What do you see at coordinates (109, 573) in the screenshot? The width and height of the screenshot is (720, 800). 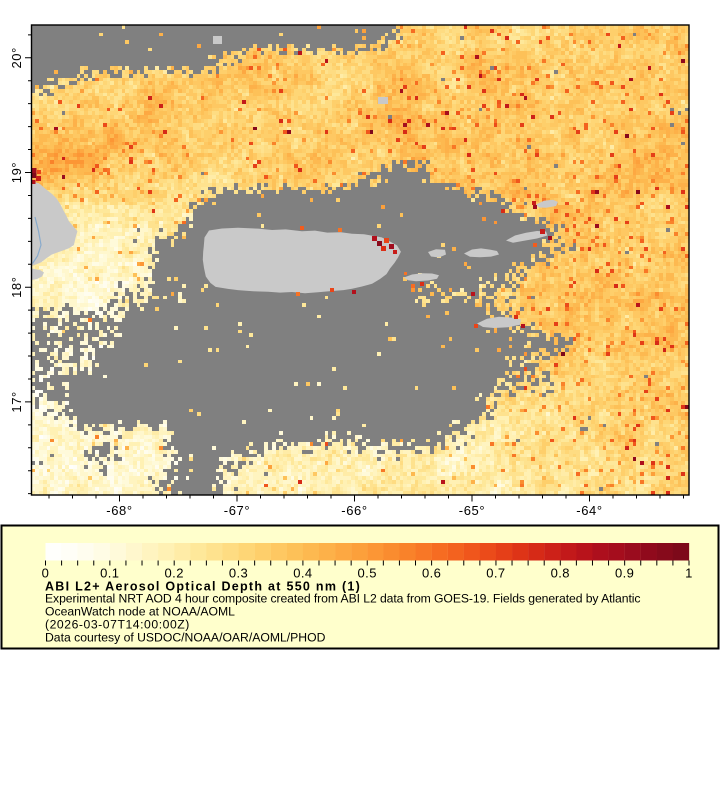 I see `svg-text: 0.1` at bounding box center [109, 573].